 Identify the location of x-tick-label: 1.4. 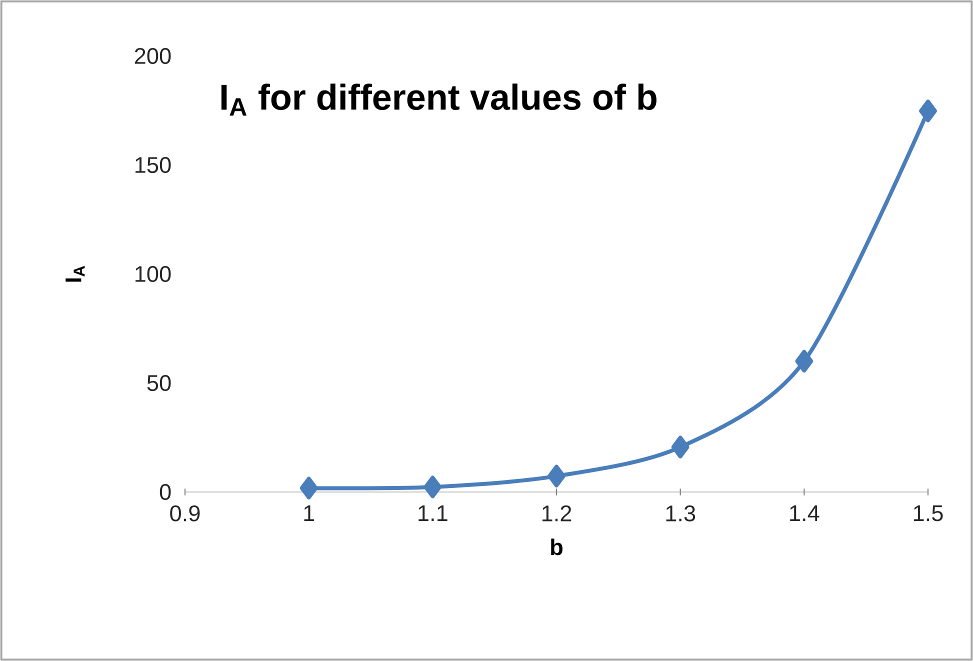
(805, 513).